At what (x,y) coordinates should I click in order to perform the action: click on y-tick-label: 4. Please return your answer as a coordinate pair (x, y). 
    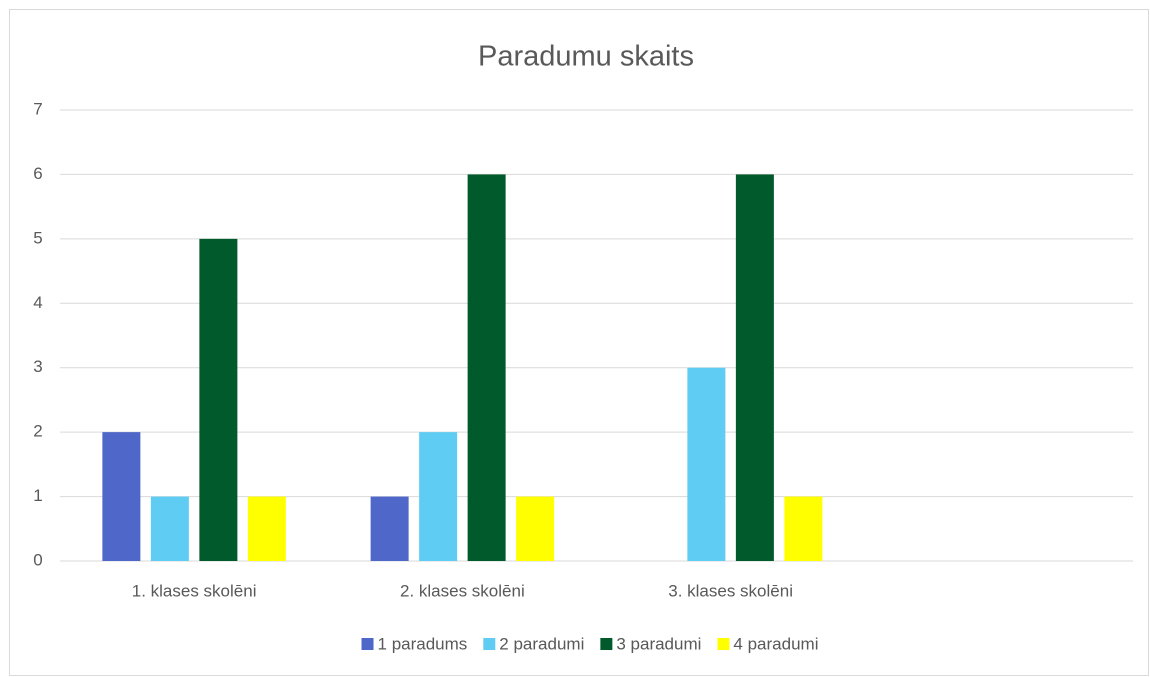
    Looking at the image, I should click on (37, 302).